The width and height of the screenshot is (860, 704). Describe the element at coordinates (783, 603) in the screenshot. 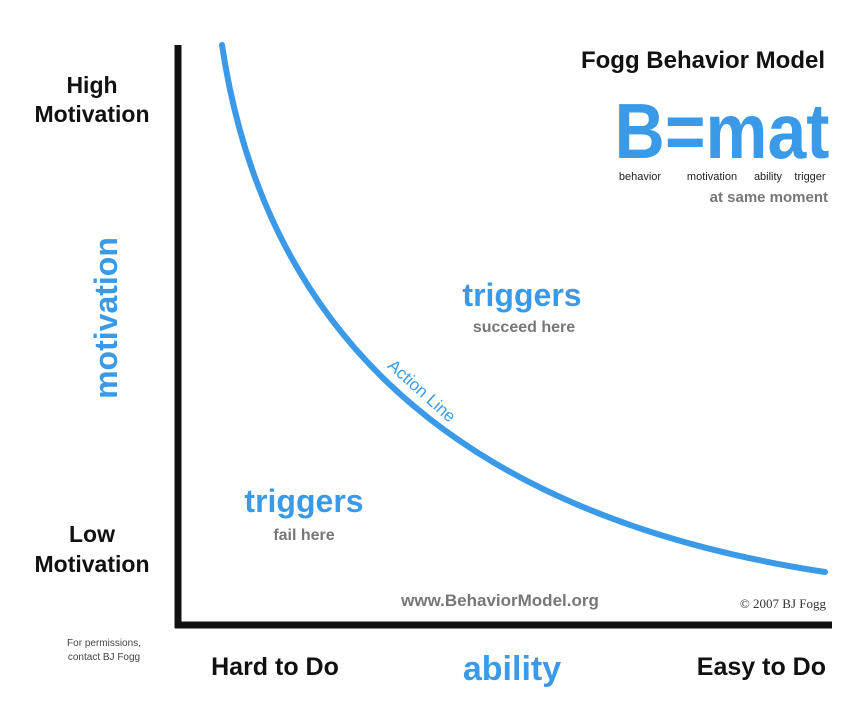

I see `copyright: © 2007 BJ Fogg` at that location.